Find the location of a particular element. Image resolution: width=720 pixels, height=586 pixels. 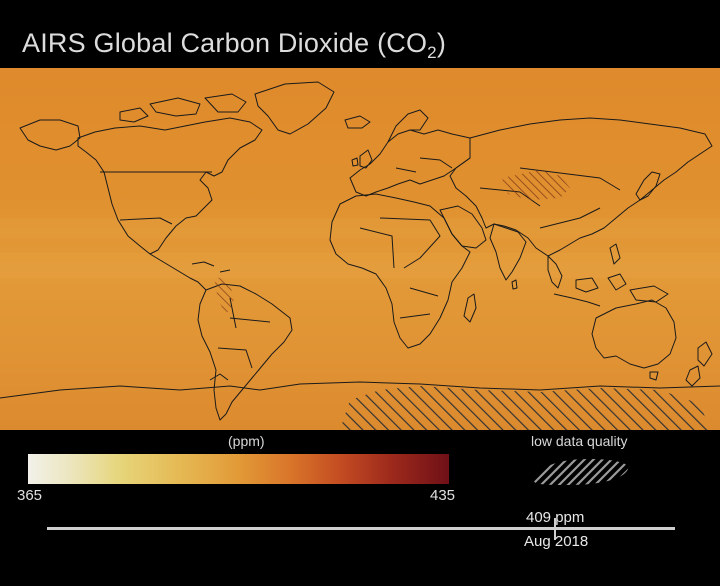

africa-outline is located at coordinates (400, 271).